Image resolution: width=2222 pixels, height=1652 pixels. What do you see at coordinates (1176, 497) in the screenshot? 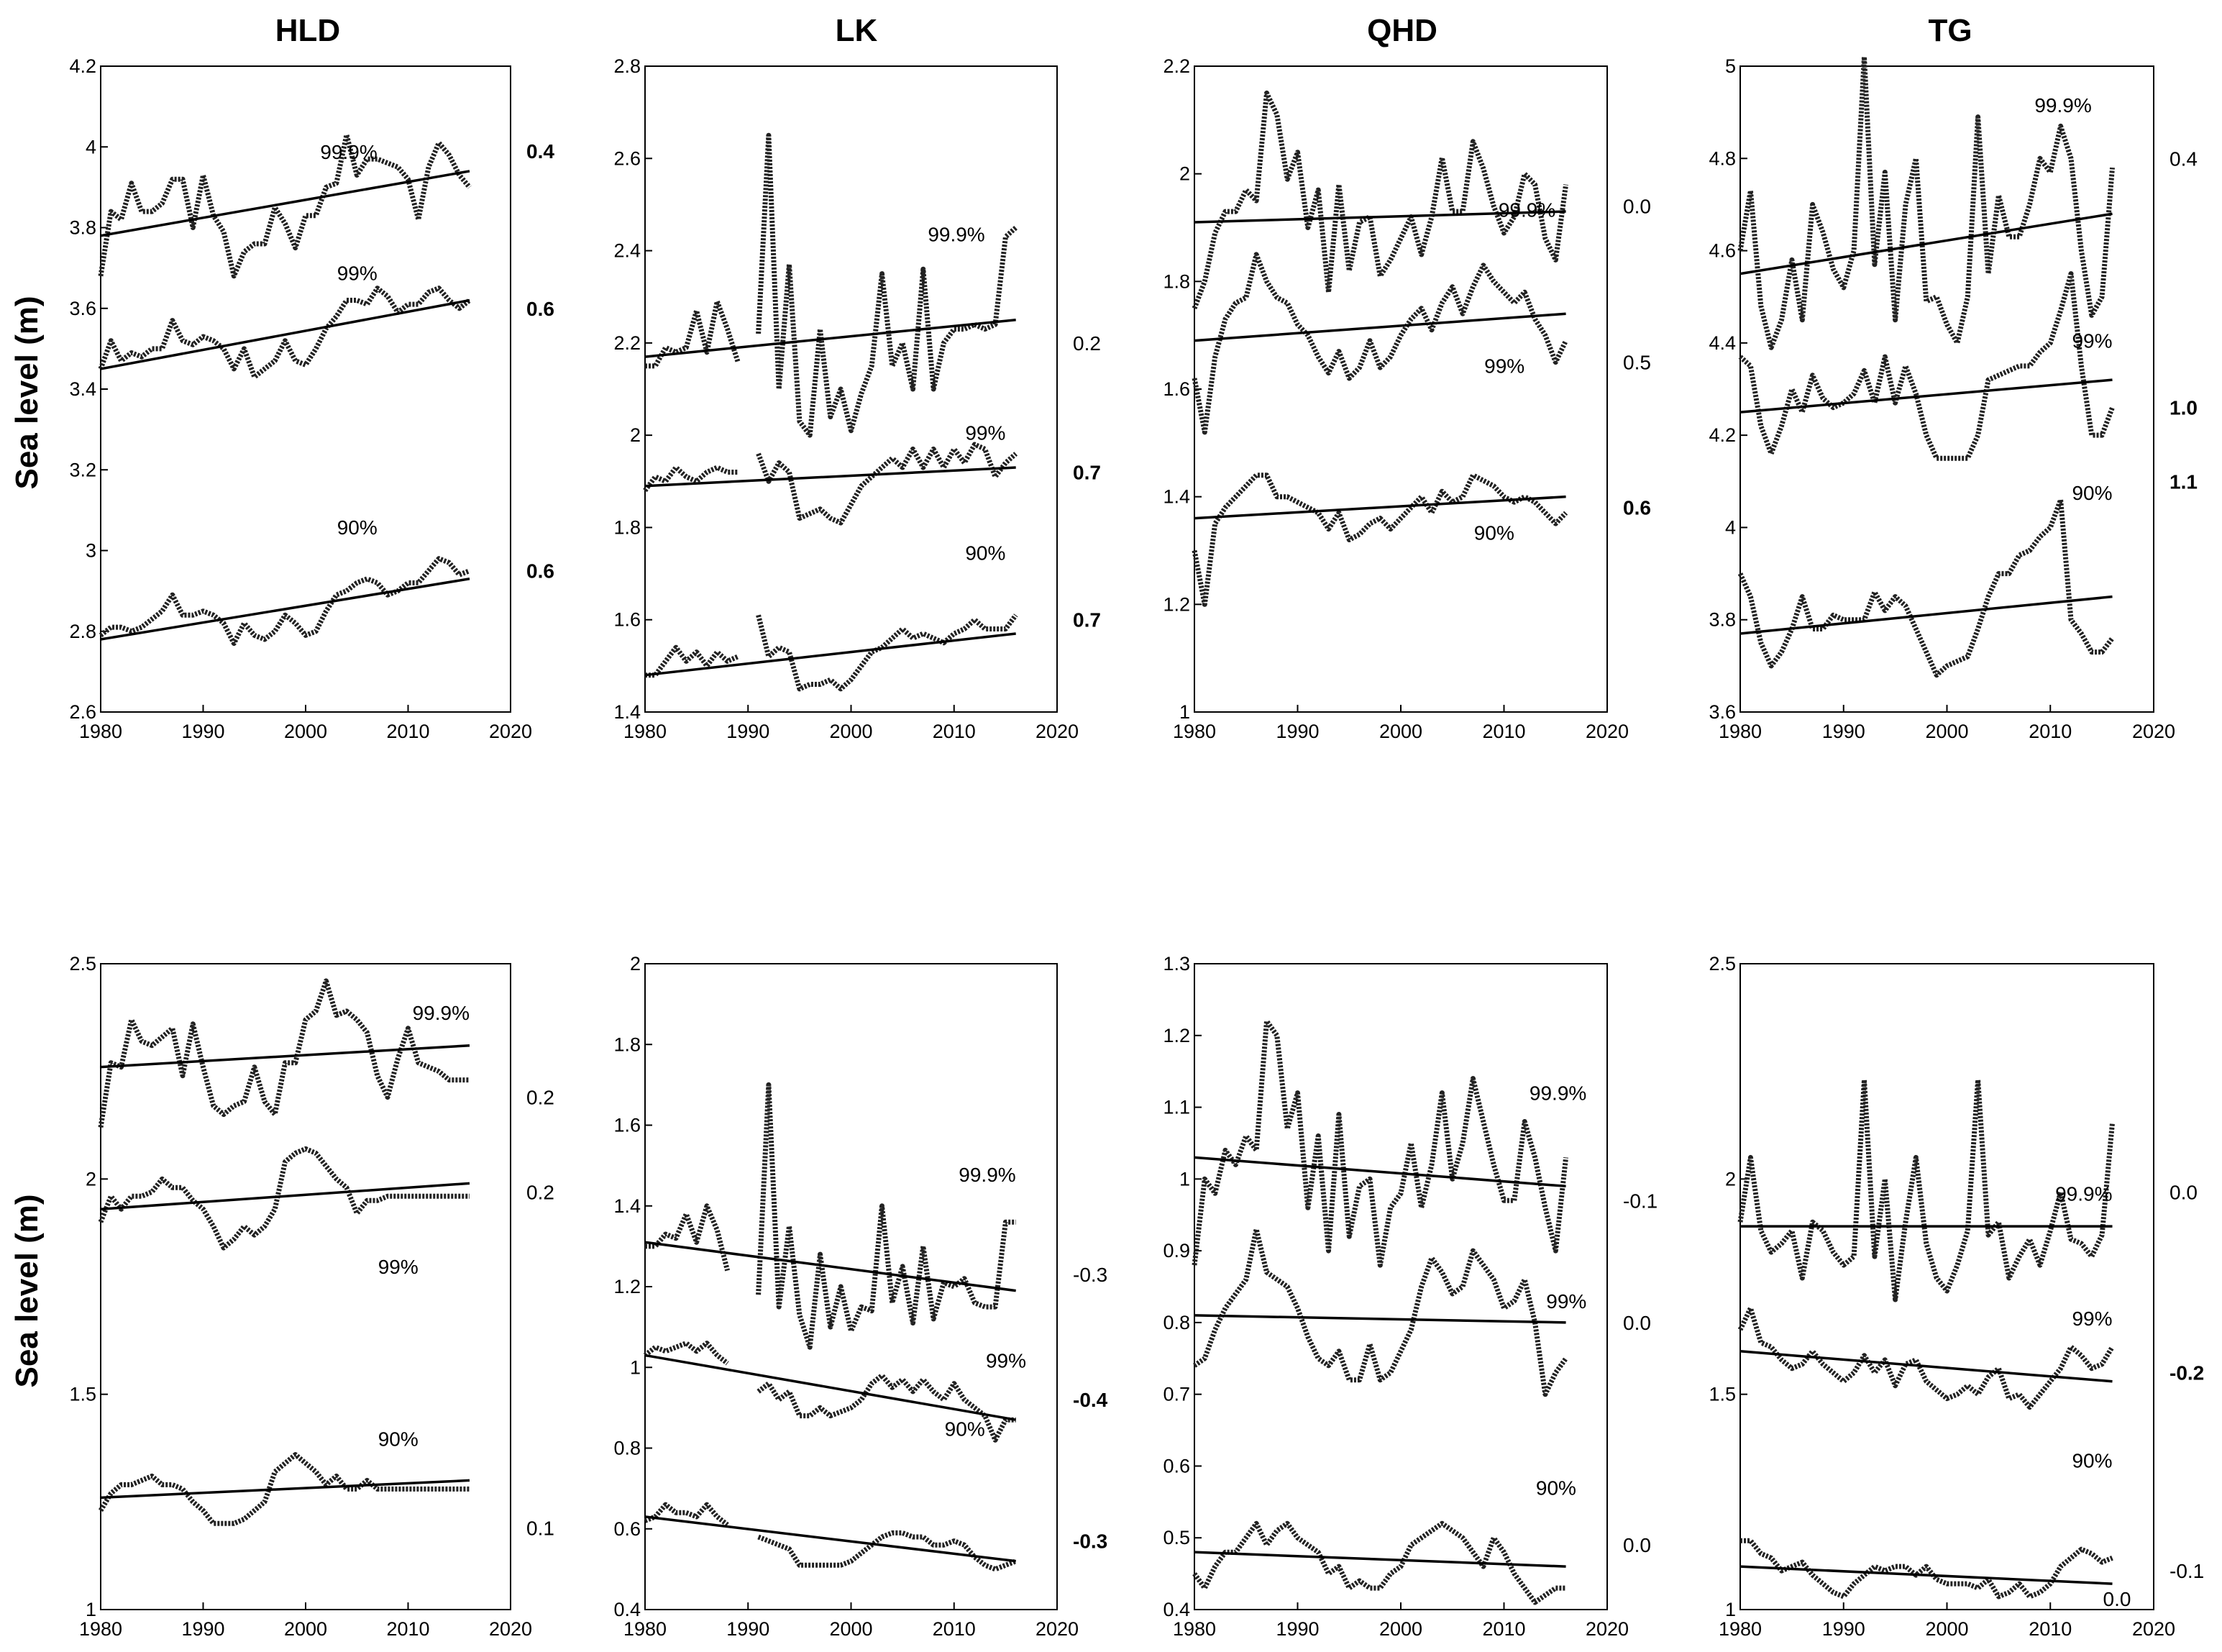
I see `y-tick-label: 1.4` at bounding box center [1176, 497].